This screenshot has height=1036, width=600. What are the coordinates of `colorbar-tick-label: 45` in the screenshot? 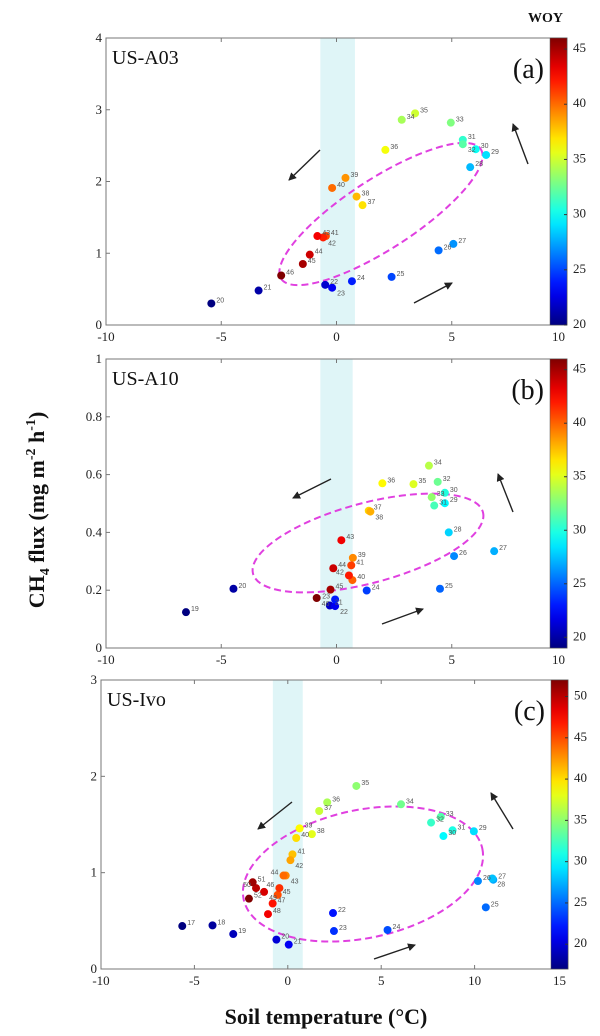 It's located at (579, 368).